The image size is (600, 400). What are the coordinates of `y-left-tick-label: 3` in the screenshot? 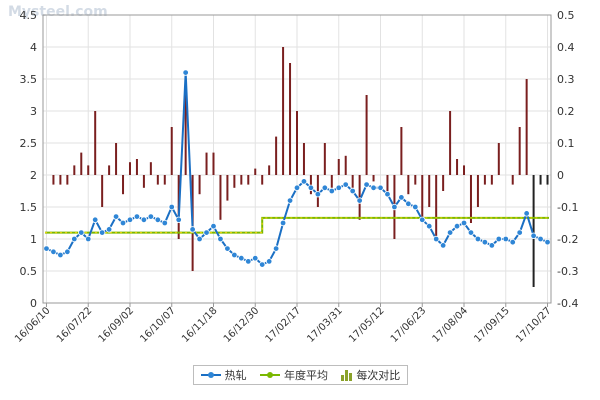 It's located at (33, 111).